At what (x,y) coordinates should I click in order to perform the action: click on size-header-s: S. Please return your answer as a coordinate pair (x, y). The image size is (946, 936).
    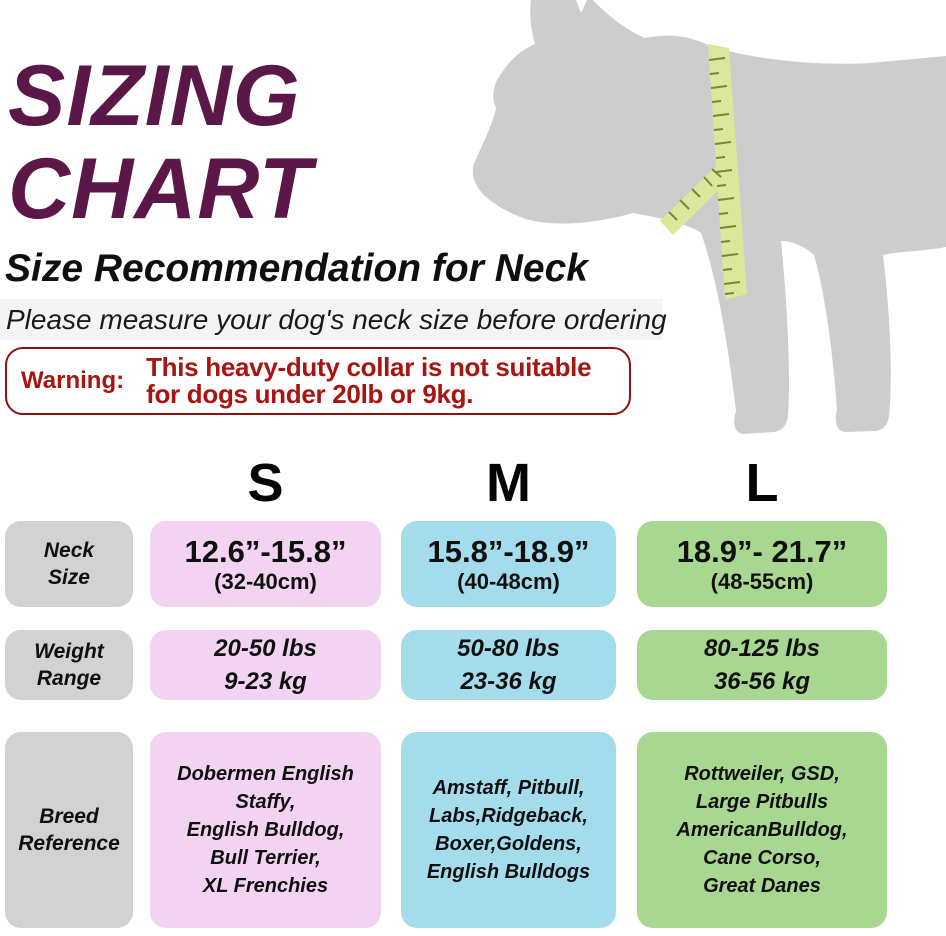
    Looking at the image, I should click on (265, 483).